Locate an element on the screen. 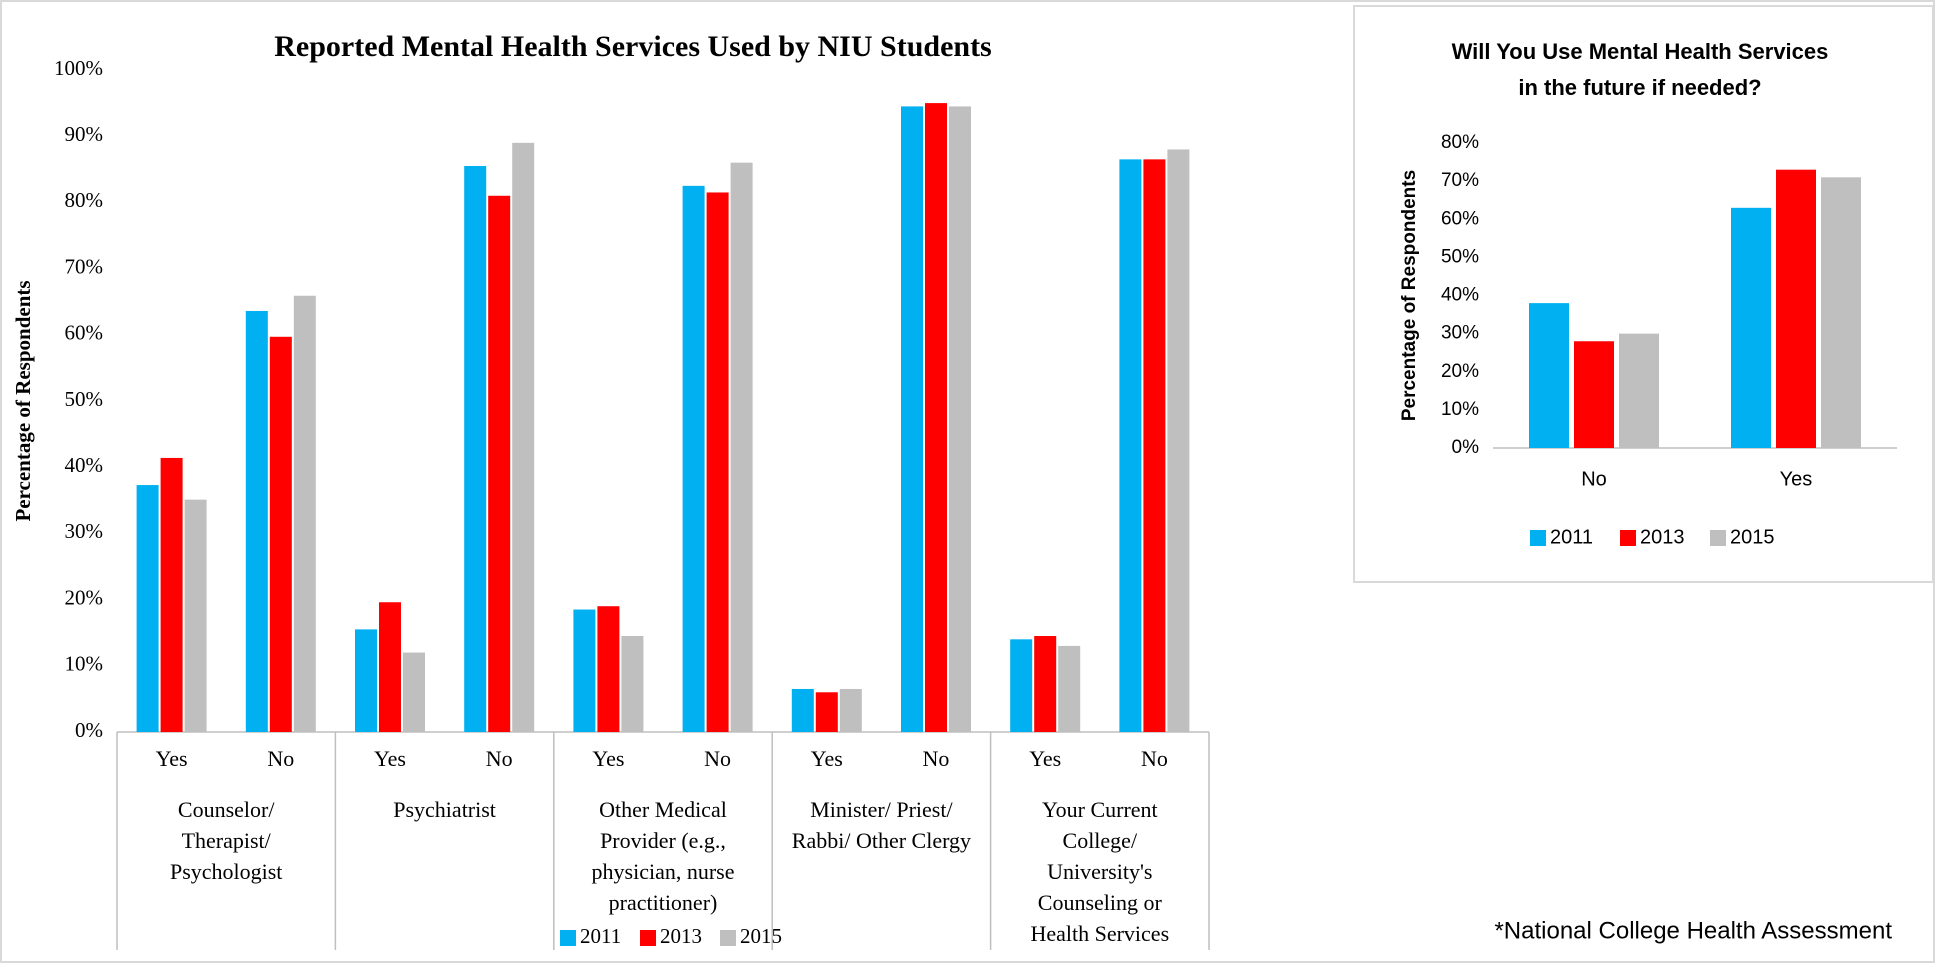  group-label: Health Services is located at coordinates (1099, 933).